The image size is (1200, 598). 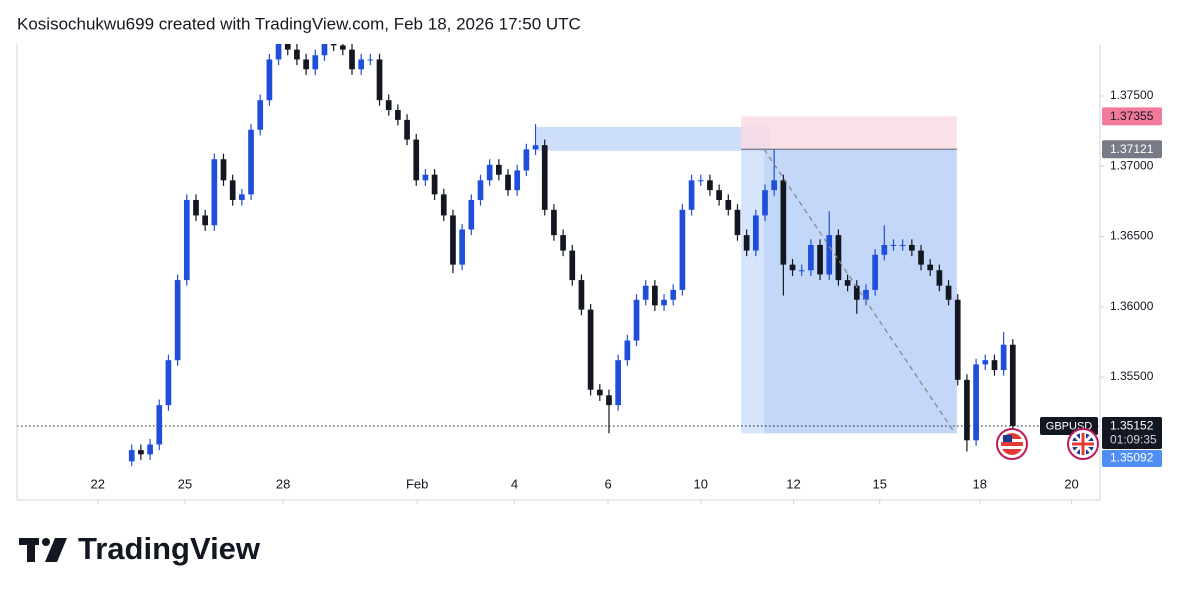 I want to click on stop-label: 1.37355, so click(x=1132, y=116).